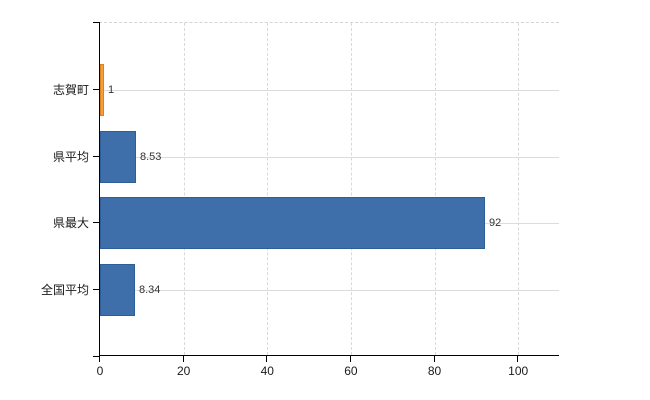  Describe the element at coordinates (518, 371) in the screenshot. I see `x-axis-tick-label: 100` at that location.